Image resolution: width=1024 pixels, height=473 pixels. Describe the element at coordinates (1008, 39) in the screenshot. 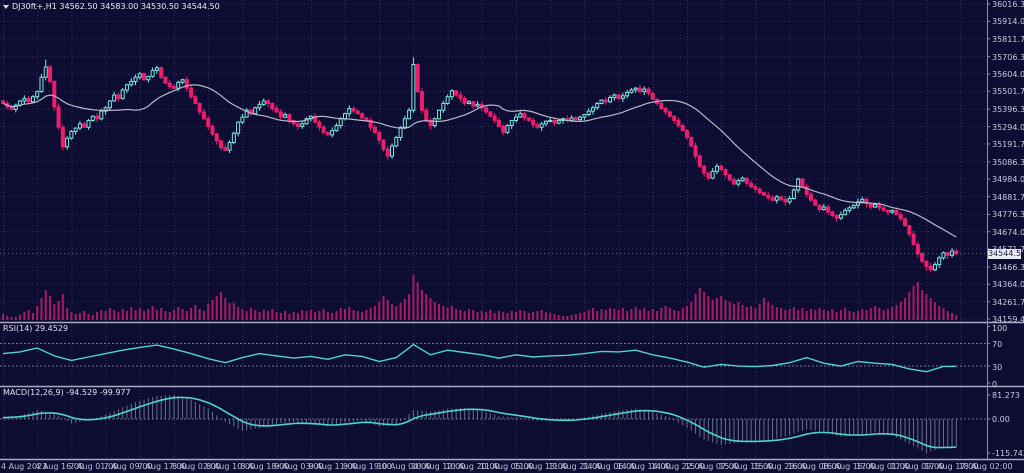

I see `price-axis-label: 35811.70` at that location.